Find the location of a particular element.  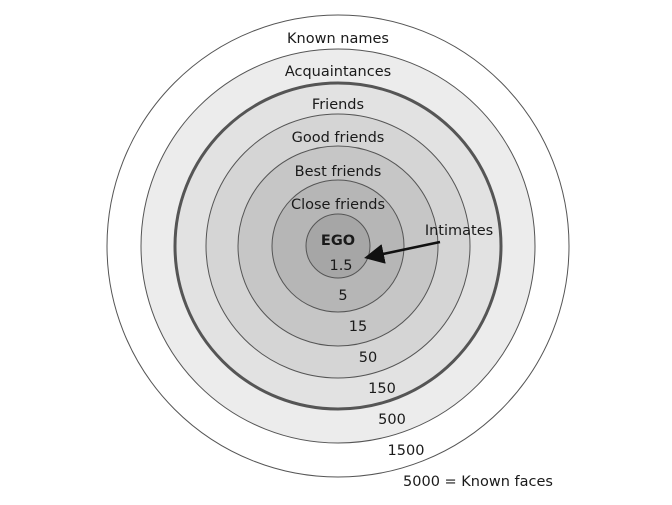

known-faces-label: 5000 = Known faces is located at coordinates (478, 482).